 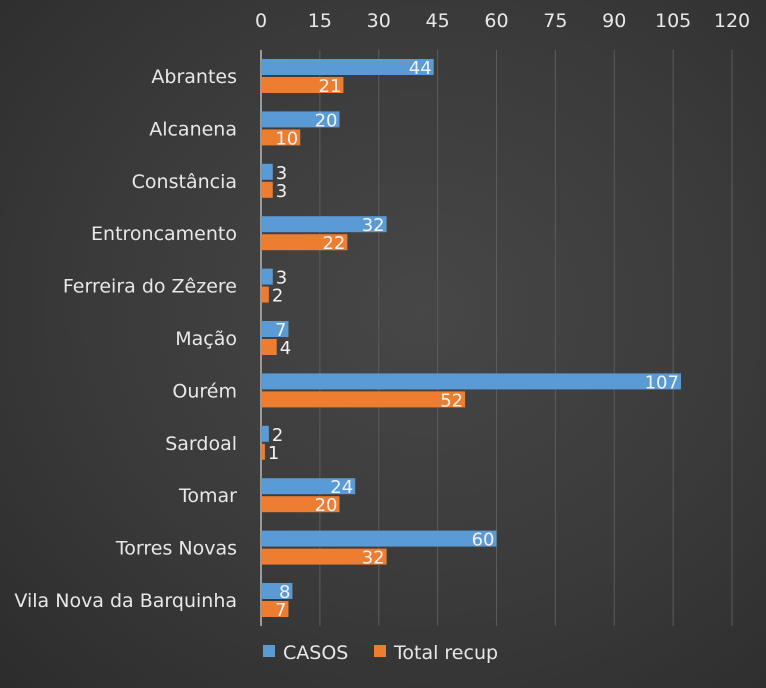 What do you see at coordinates (261, 21) in the screenshot?
I see `x-tick-label: 0` at bounding box center [261, 21].